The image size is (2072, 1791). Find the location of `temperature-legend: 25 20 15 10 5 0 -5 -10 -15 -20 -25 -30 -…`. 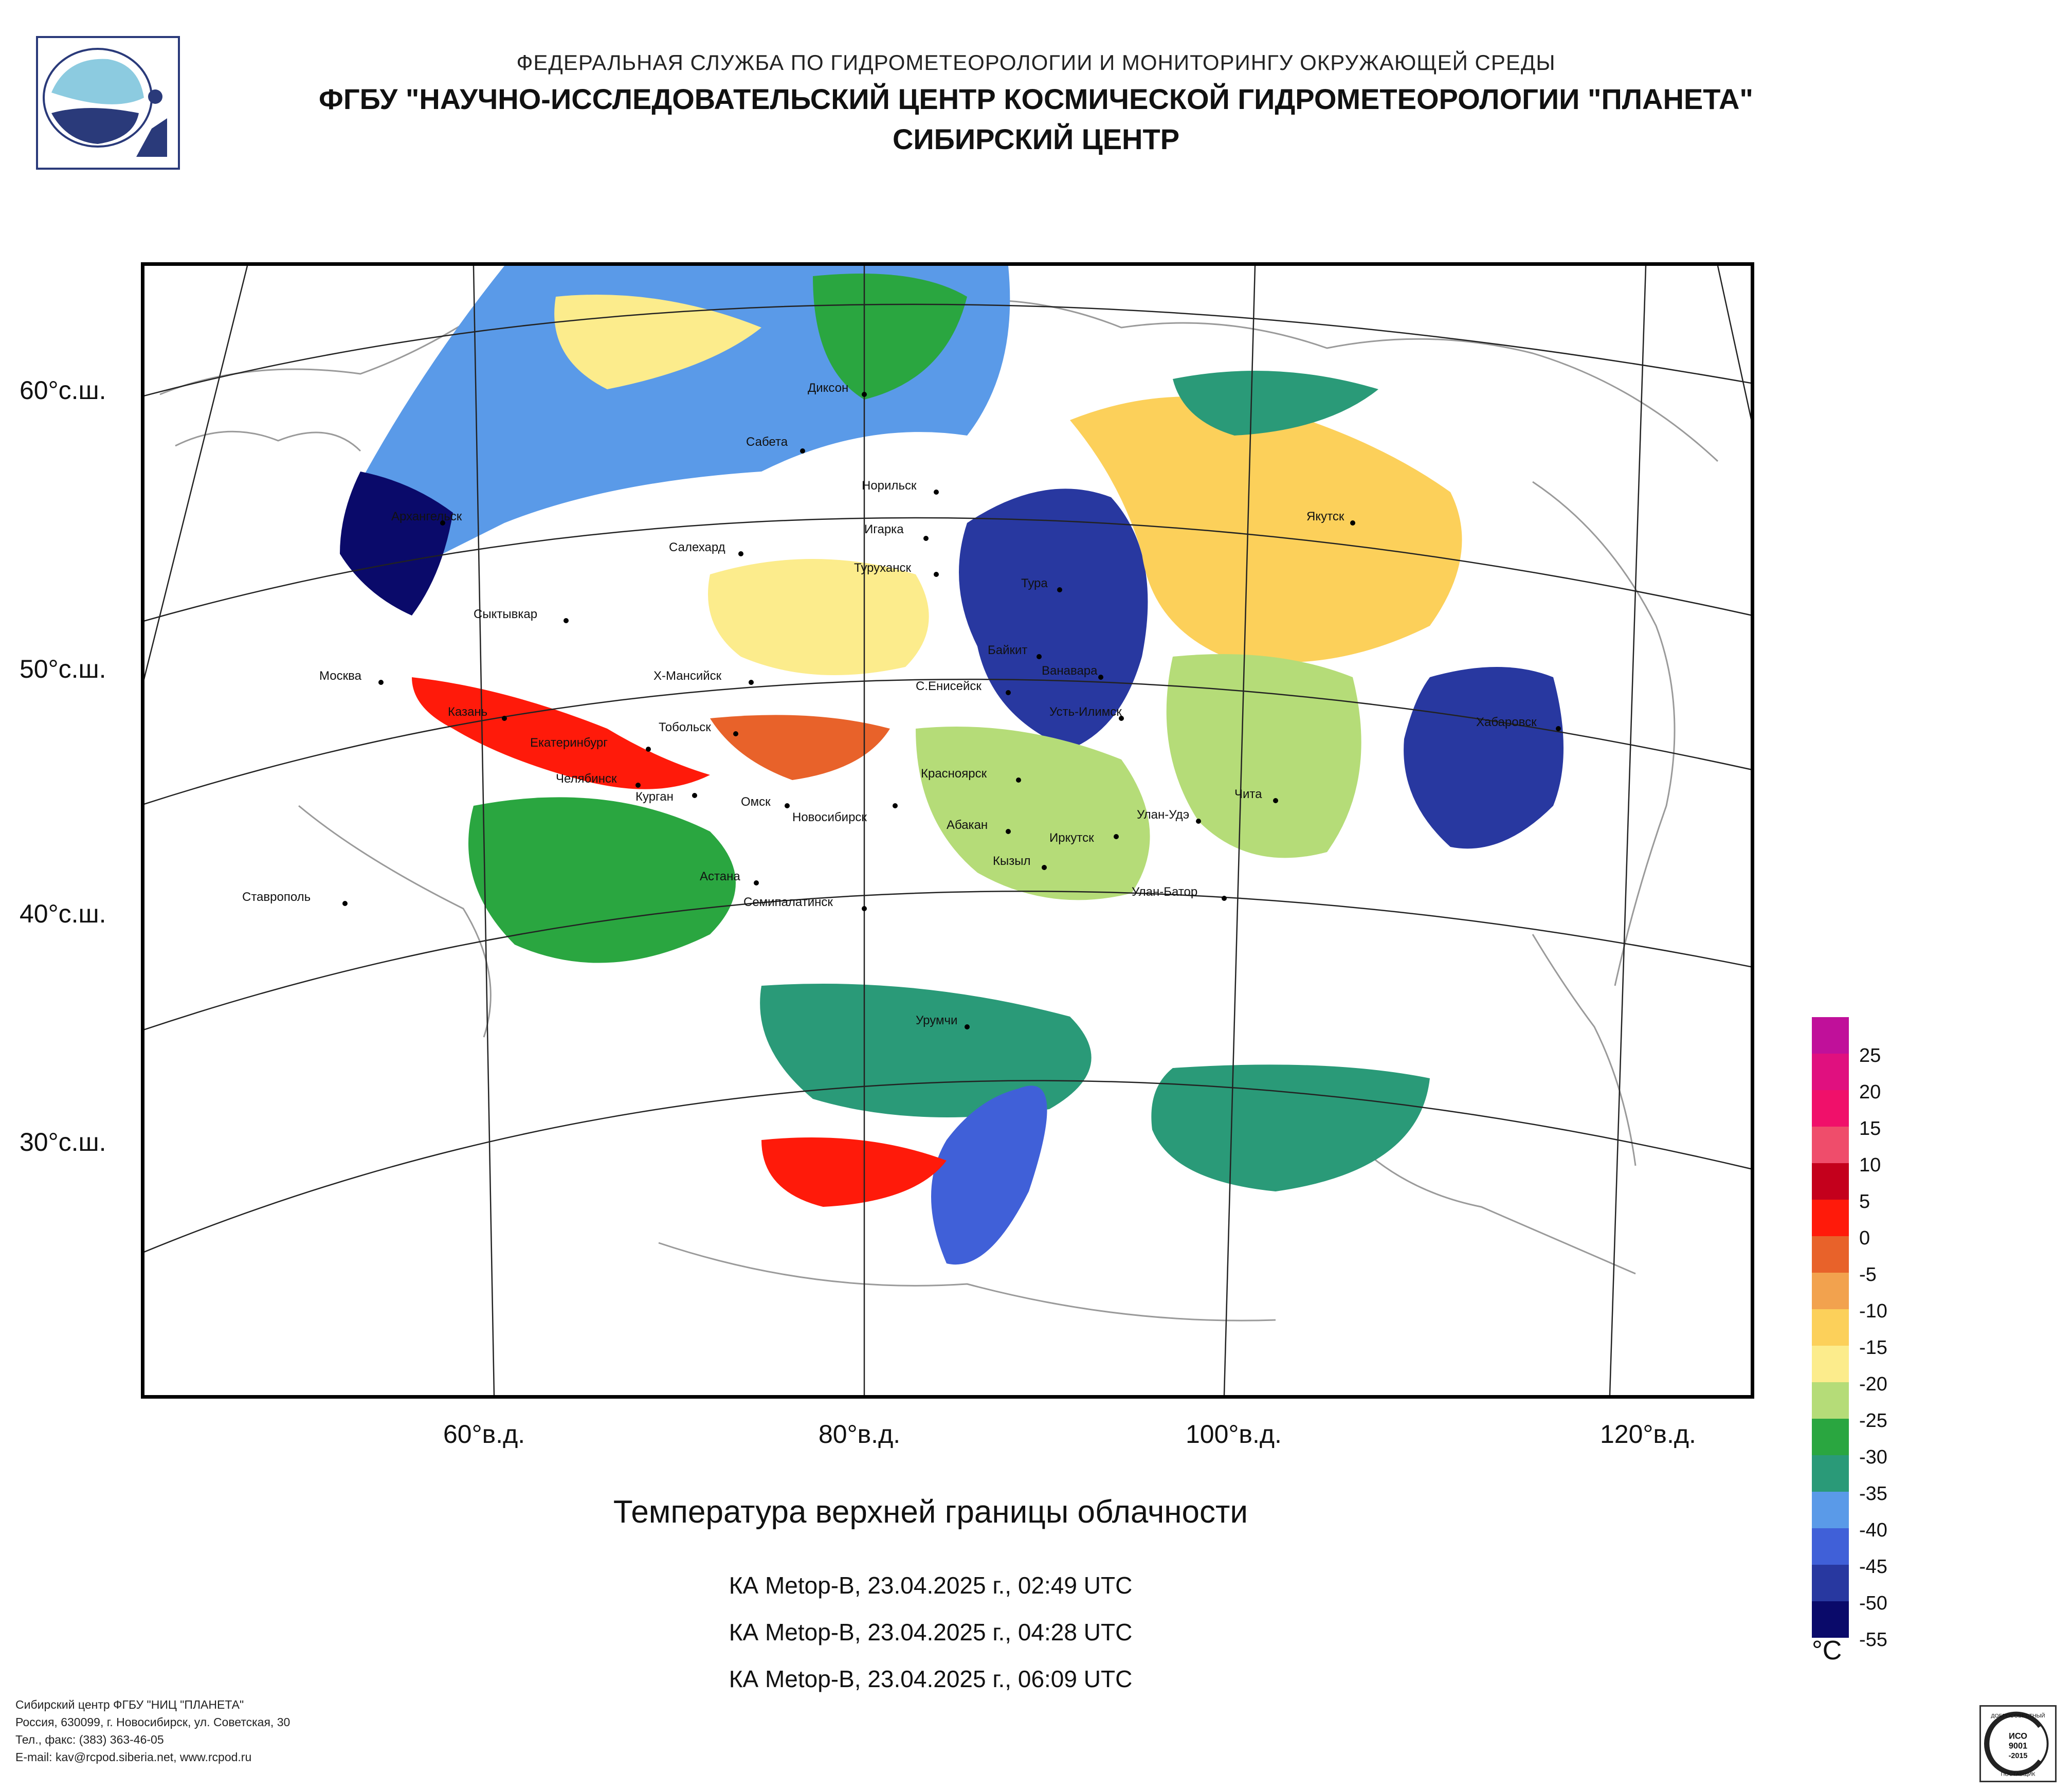

temperature-legend: 25 20 15 10 5 0 -5 -10 -15 -20 -25 -30 -… is located at coordinates (1863, 1351).